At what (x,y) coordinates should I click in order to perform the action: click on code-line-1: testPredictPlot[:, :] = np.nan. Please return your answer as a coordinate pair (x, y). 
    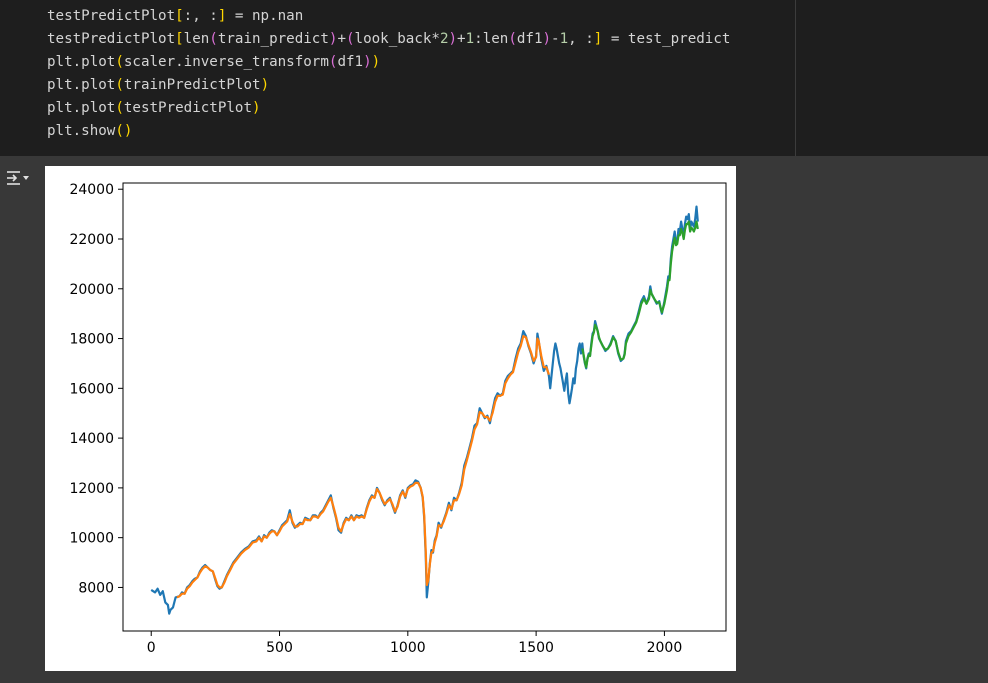
    Looking at the image, I should click on (175, 16).